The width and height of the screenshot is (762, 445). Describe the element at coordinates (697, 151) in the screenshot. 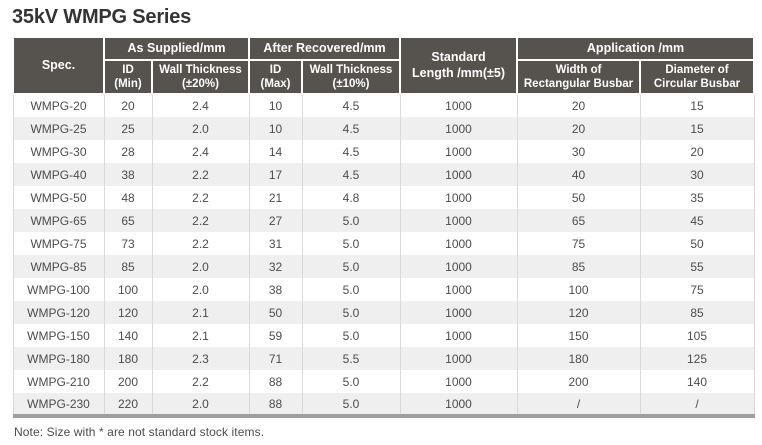

I see `cell-diameter-circular-busbar: 20` at that location.